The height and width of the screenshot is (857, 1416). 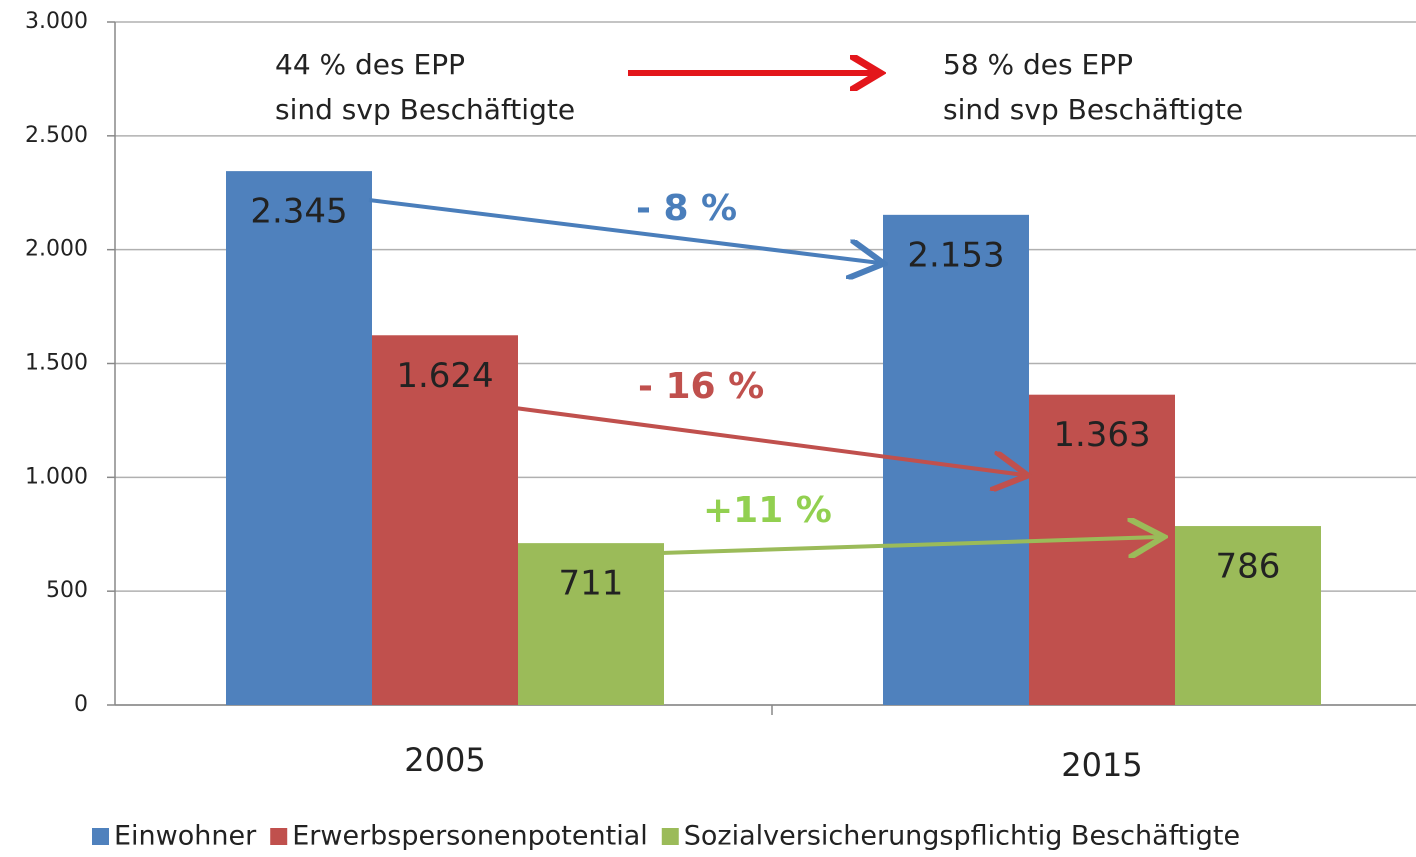 I want to click on value-label: 2.153, so click(x=955, y=255).